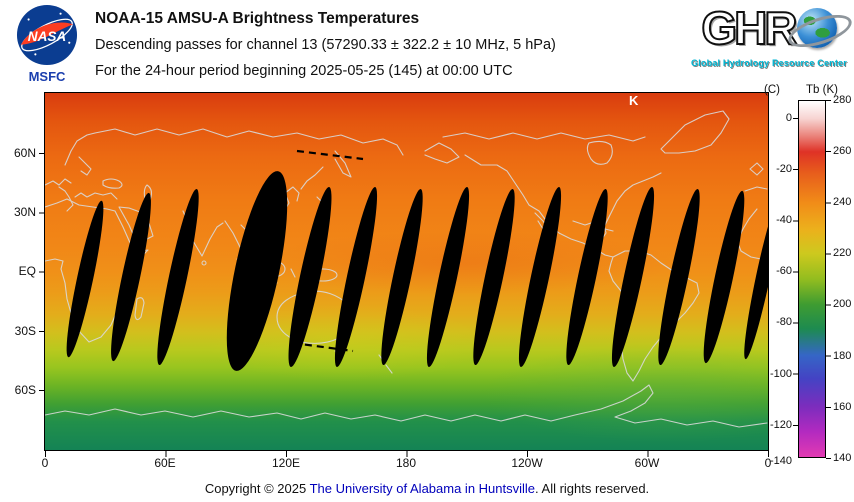 The width and height of the screenshot is (854, 502). Describe the element at coordinates (406, 406) in the screenshot. I see `coastline-antarctica` at that location.